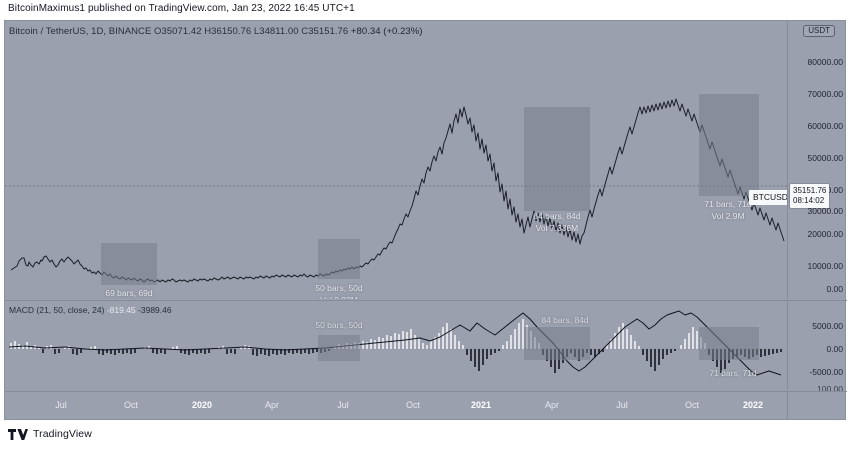 This screenshot has height=450, width=850. I want to click on price-axis-tick: 10000.00, so click(825, 266).